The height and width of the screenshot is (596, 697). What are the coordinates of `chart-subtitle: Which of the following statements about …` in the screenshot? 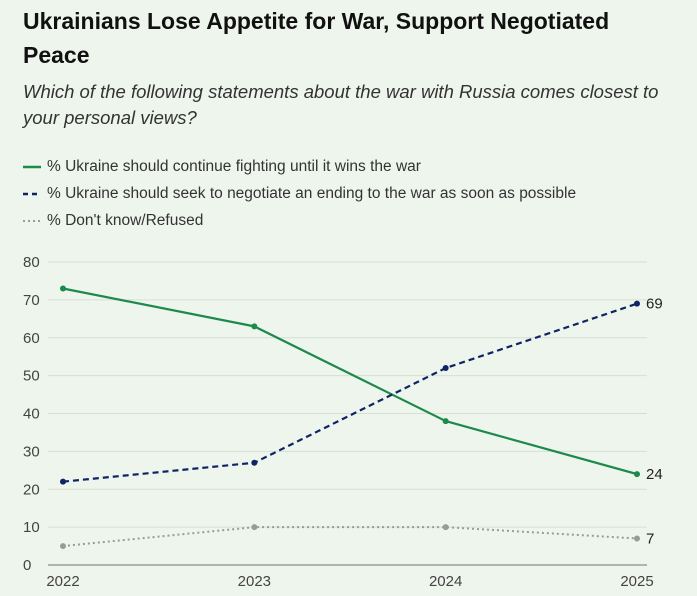 It's located at (341, 104).